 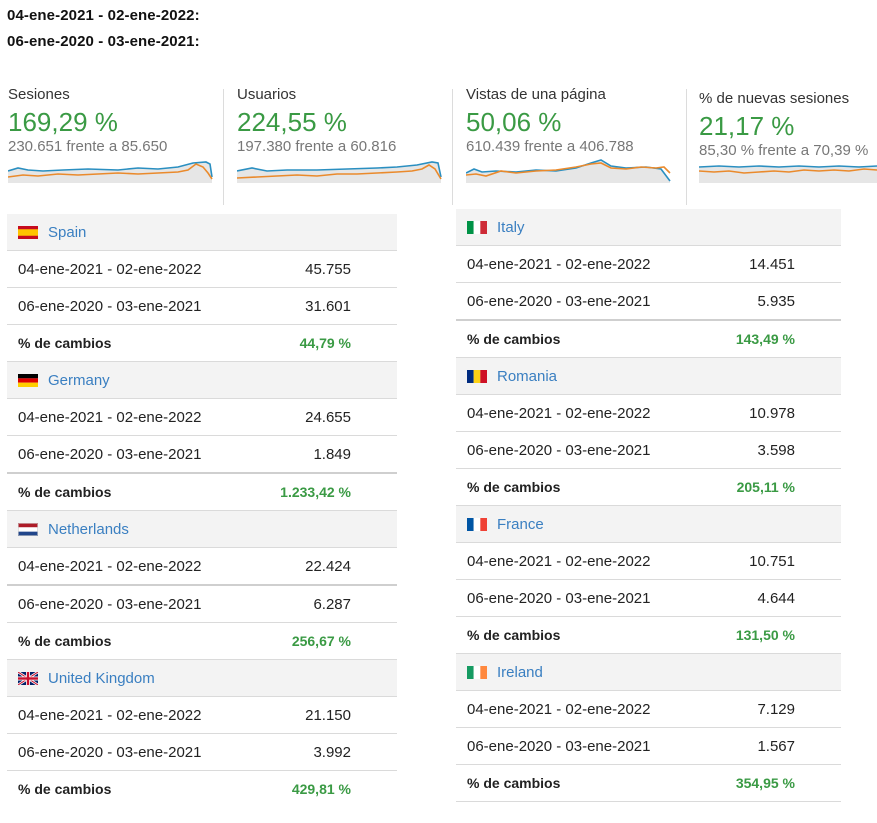 I want to click on uk-flag-icon, so click(x=28, y=678).